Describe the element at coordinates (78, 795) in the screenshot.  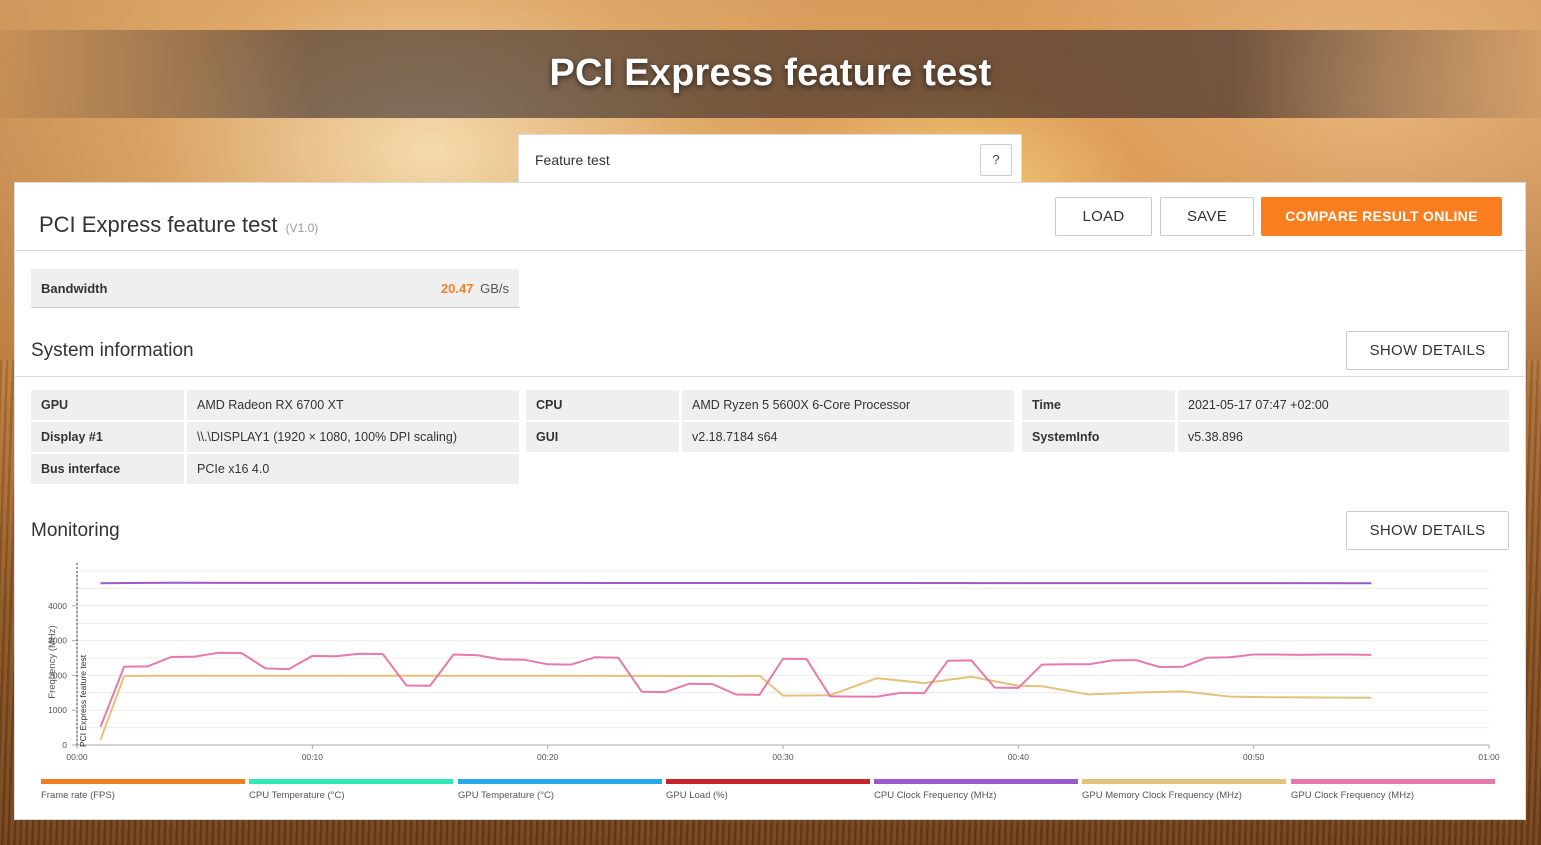
I see `legend-label: Frame rate (FPS)` at that location.